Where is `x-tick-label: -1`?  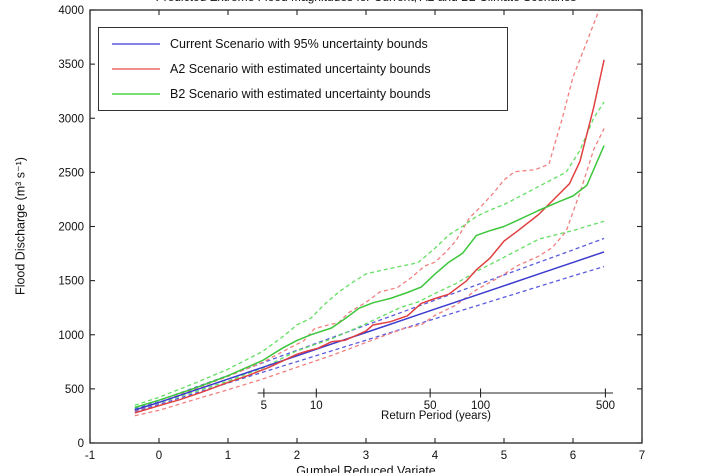
x-tick-label: -1 is located at coordinates (90, 456).